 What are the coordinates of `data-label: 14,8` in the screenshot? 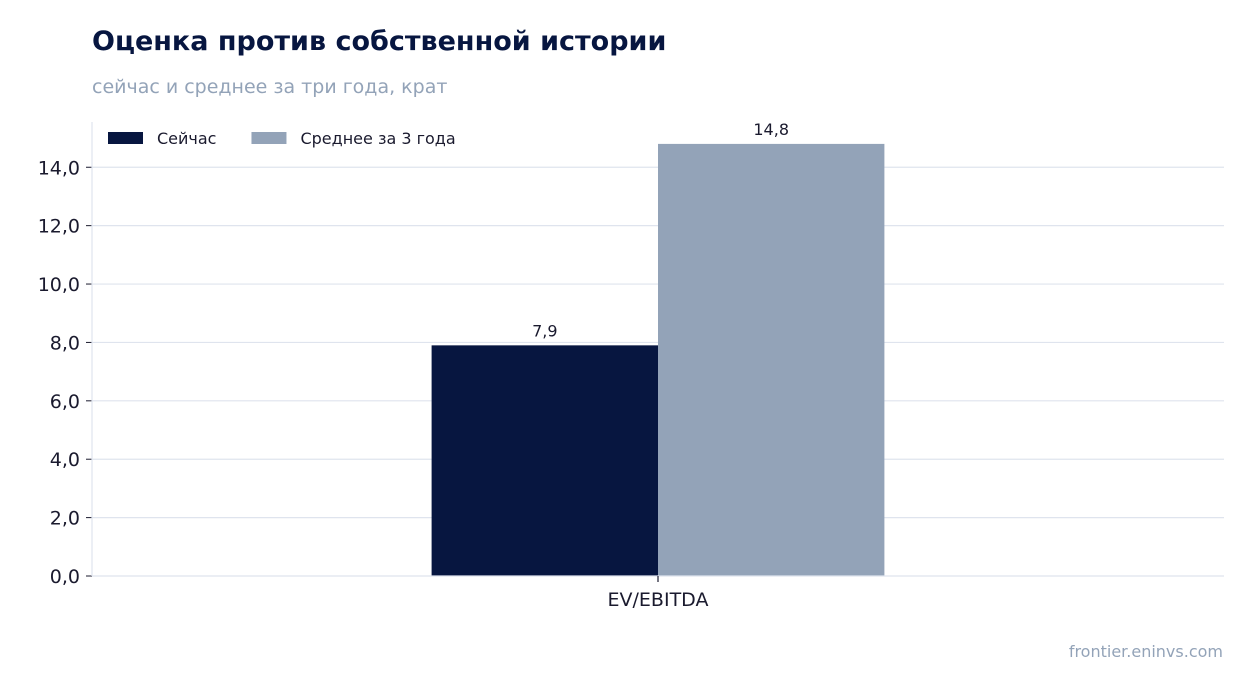 It's located at (771, 129).